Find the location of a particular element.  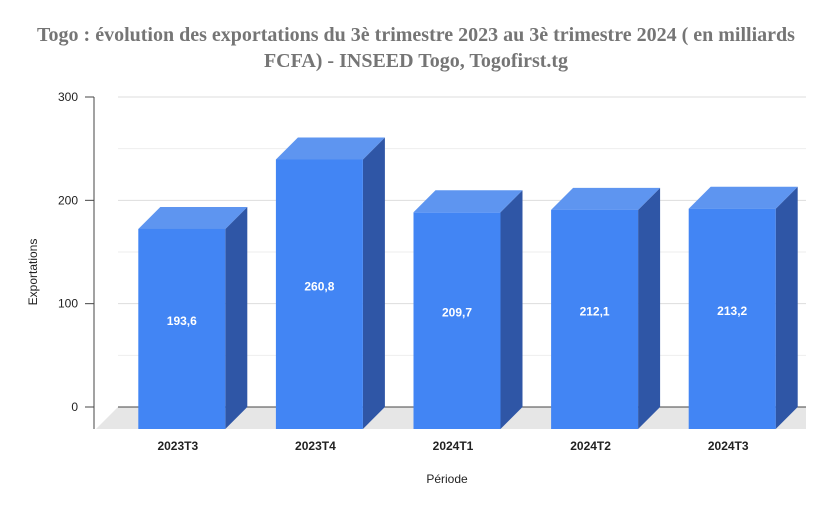

x-tick-label: 2024T1 is located at coordinates (453, 446).